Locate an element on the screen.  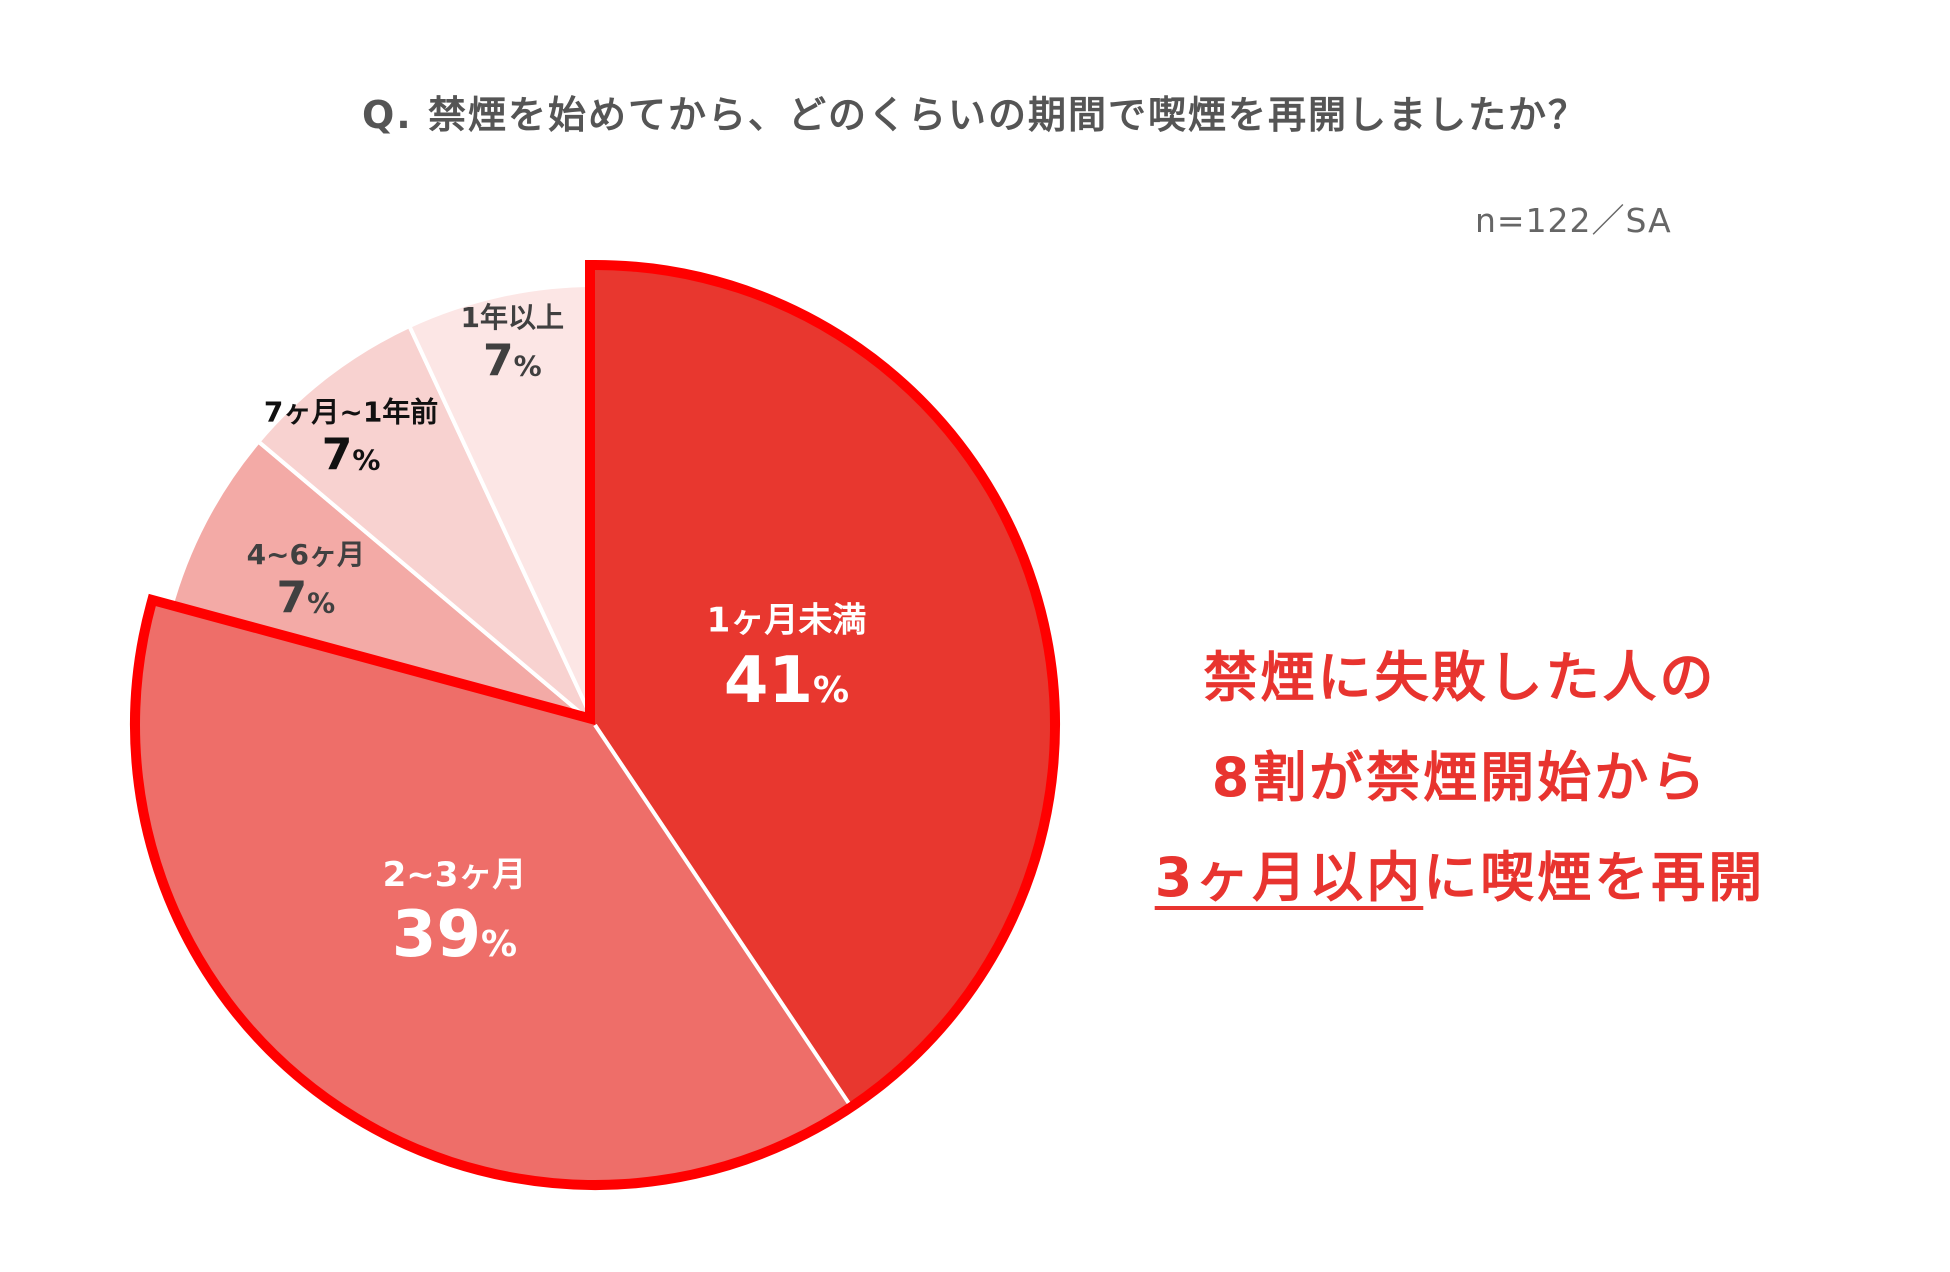
slice-value-1: 41% is located at coordinates (786, 681).